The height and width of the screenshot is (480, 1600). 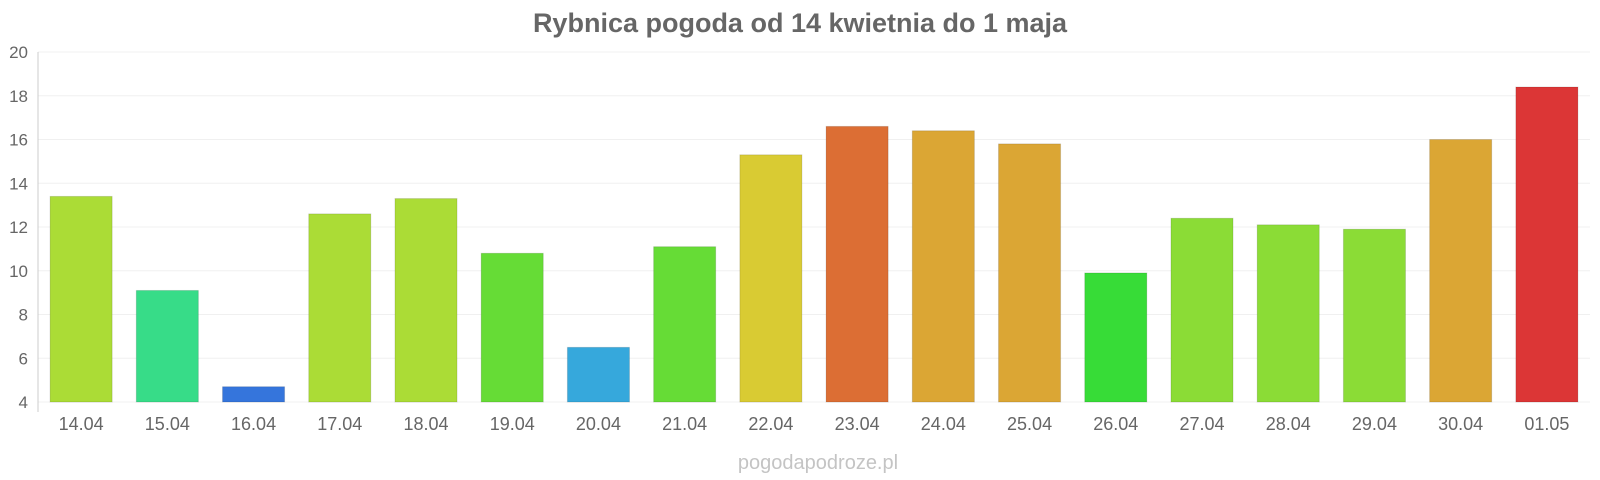 What do you see at coordinates (426, 300) in the screenshot?
I see `bar-18.04` at bounding box center [426, 300].